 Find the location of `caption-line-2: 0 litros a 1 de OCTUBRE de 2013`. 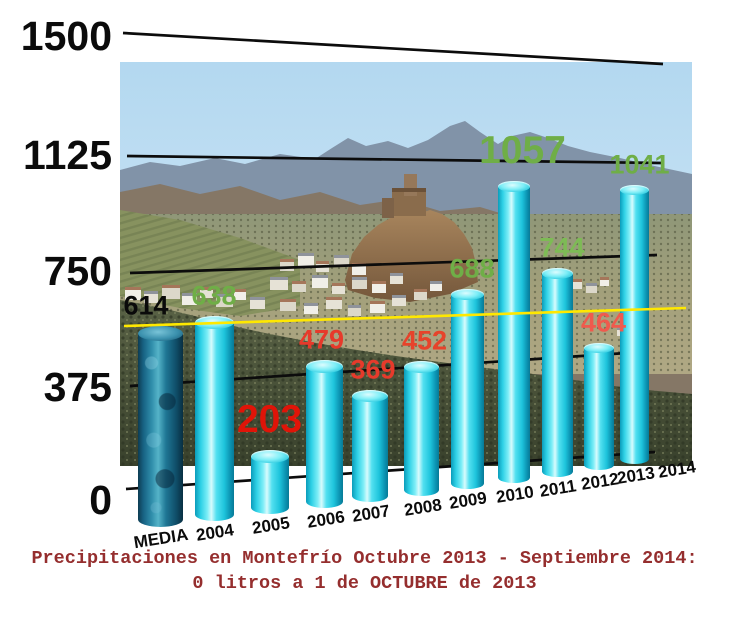

caption-line-2: 0 litros a 1 de OCTUBRE de 2013 is located at coordinates (364, 583).